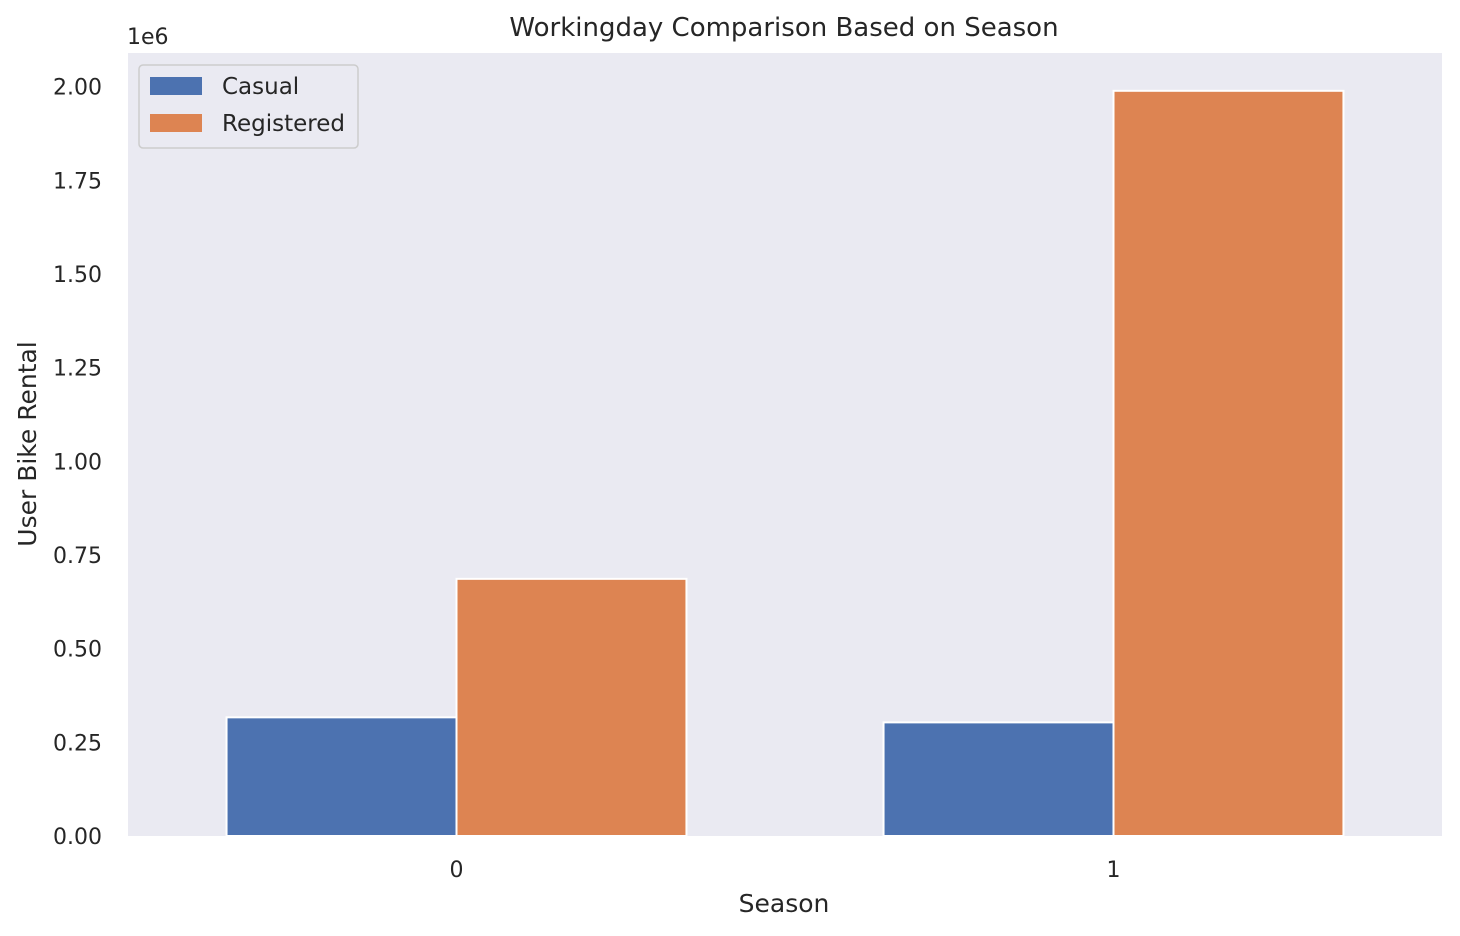 The height and width of the screenshot is (936, 1460). What do you see at coordinates (176, 86) in the screenshot?
I see `legend-swatch-casual` at bounding box center [176, 86].